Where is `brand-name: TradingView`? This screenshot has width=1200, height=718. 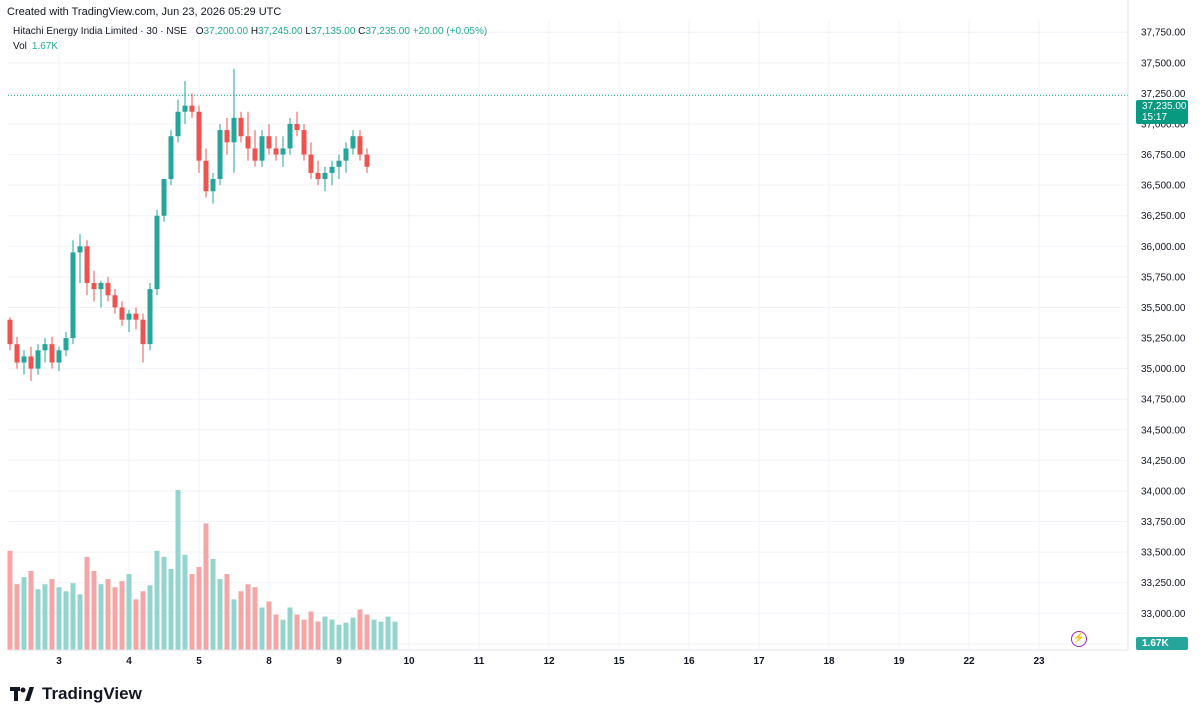
brand-name: TradingView is located at coordinates (92, 693).